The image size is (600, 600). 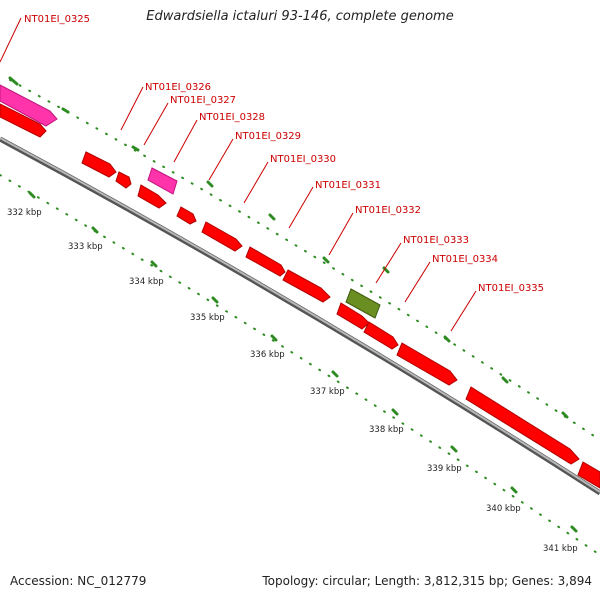 I want to click on gene-label: NT01EI_0329, so click(x=268, y=136).